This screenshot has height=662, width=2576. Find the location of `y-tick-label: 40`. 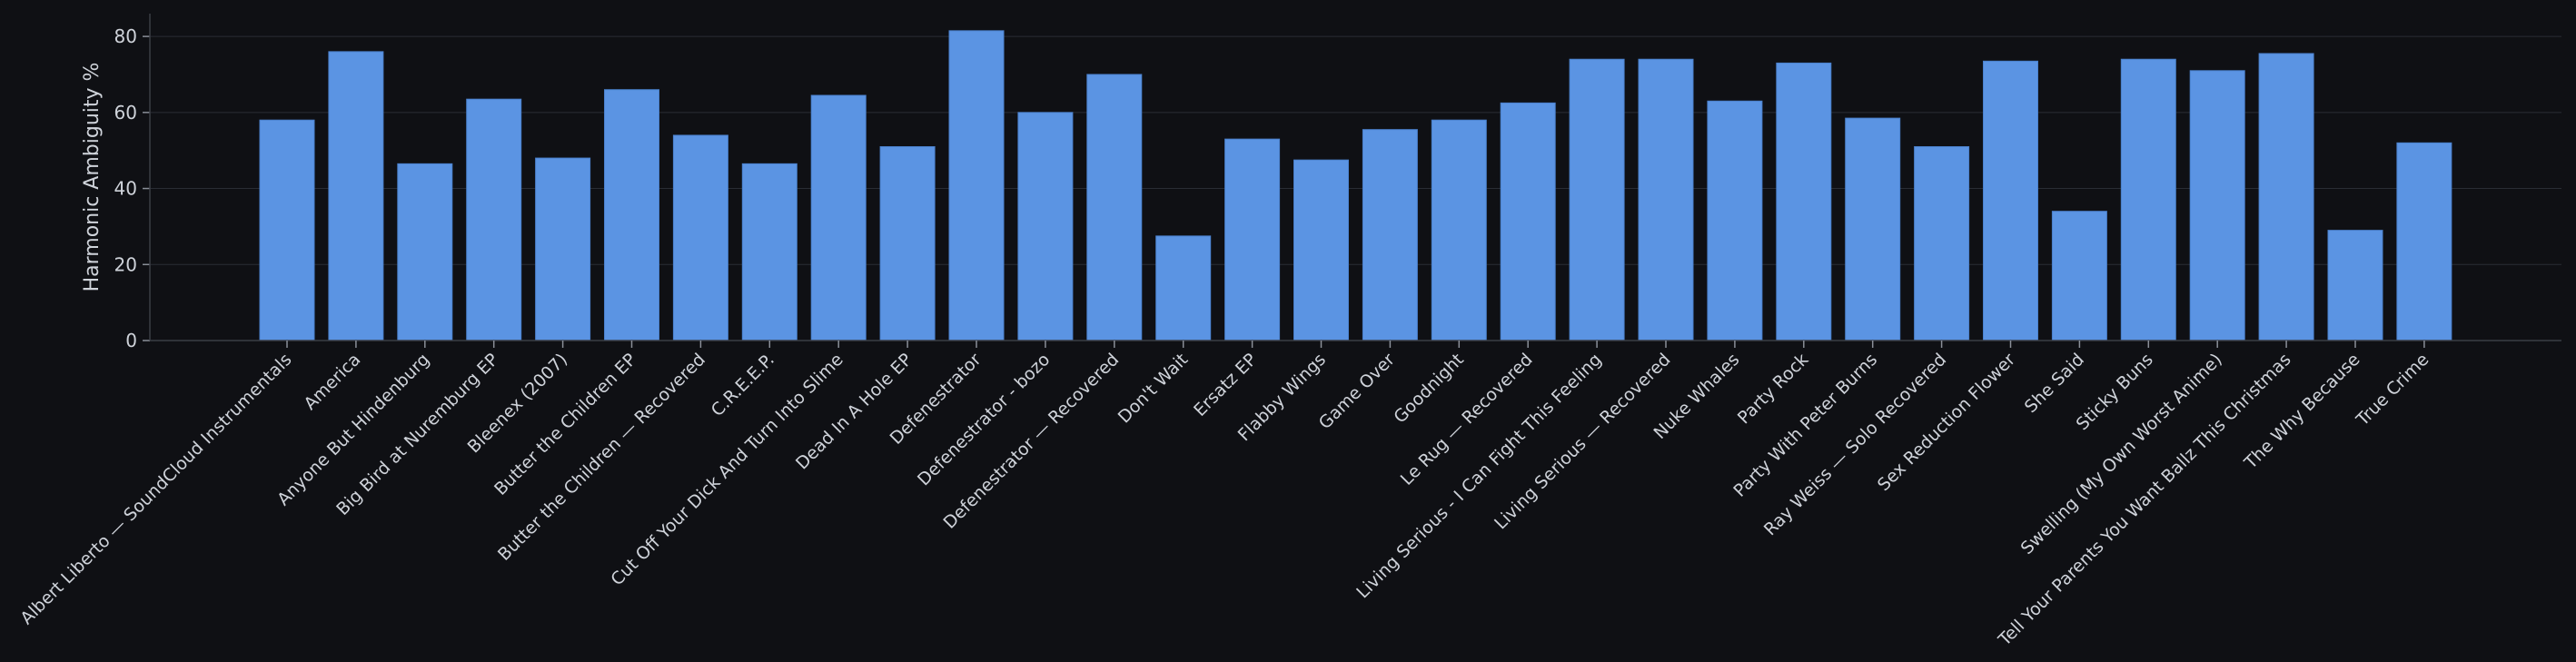

y-tick-label: 40 is located at coordinates (125, 189).